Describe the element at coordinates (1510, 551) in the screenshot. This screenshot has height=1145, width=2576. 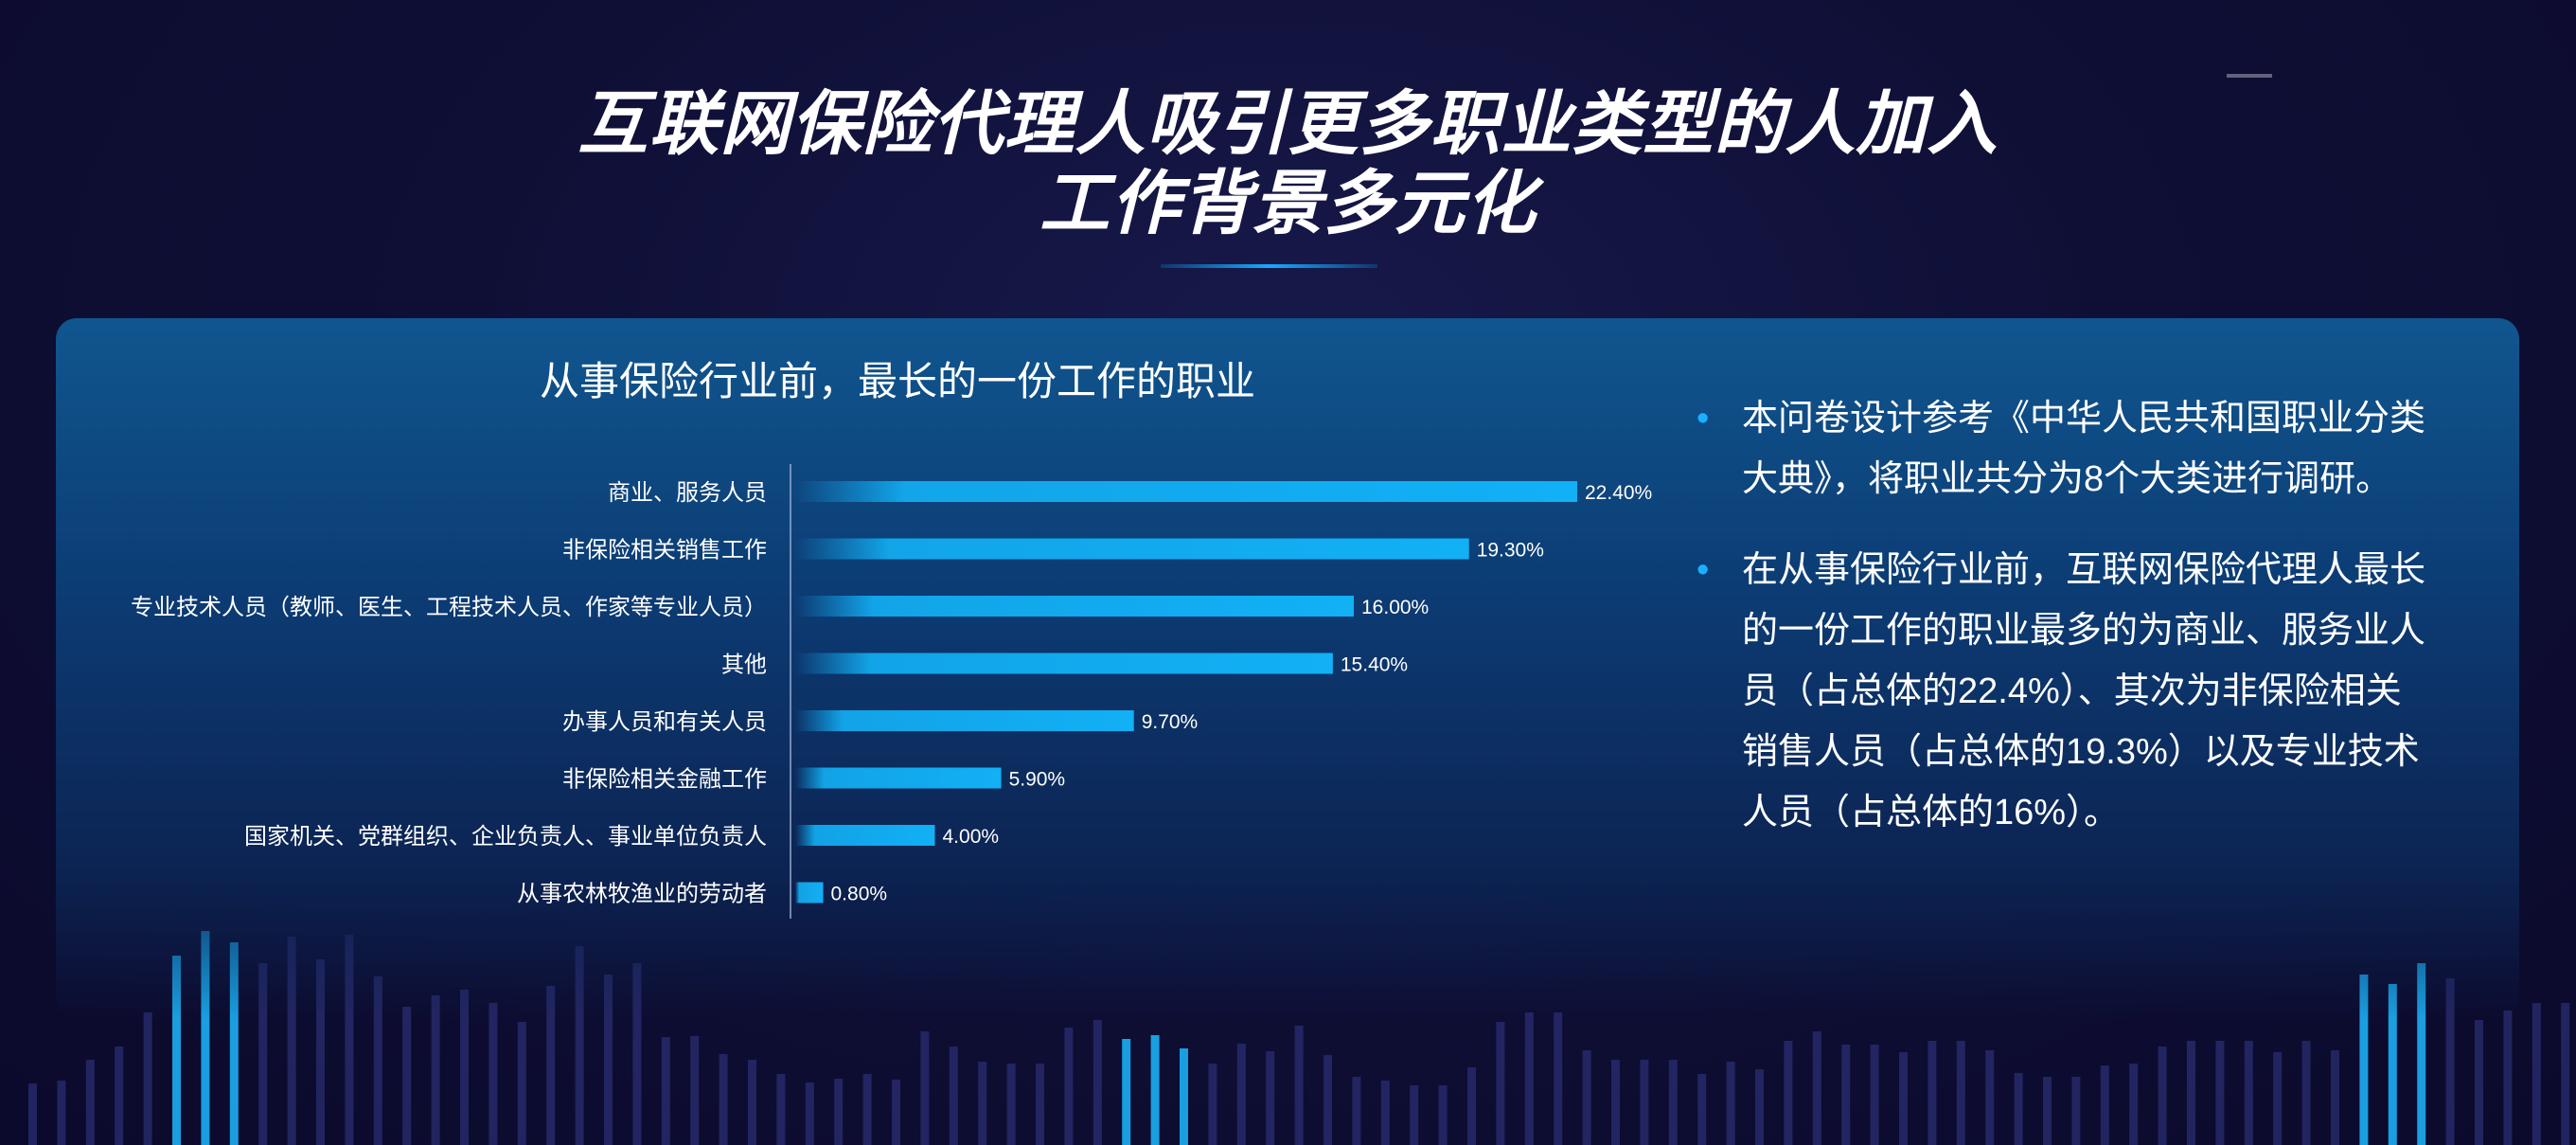
I see `value-label: 19.30%` at that location.